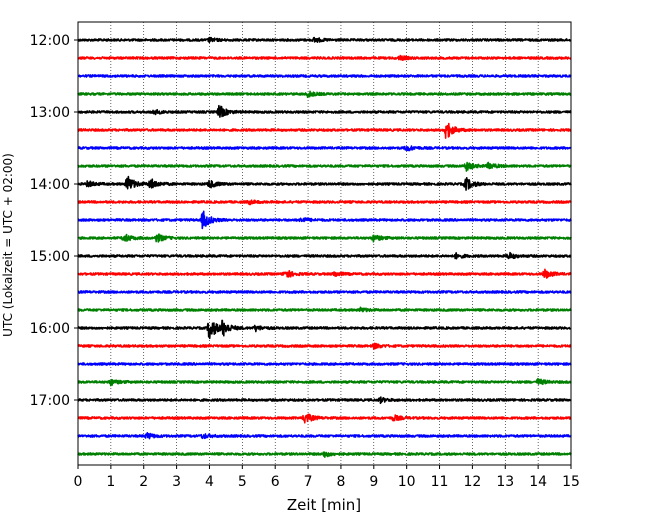  Describe the element at coordinates (275, 482) in the screenshot. I see `x-tick-label: 6` at that location.